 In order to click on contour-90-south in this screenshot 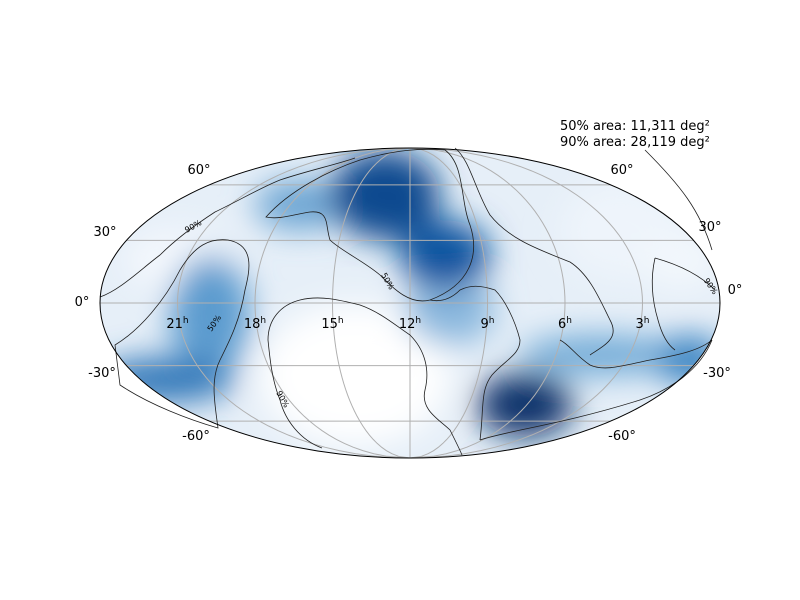, I will do `click(365, 376)`.